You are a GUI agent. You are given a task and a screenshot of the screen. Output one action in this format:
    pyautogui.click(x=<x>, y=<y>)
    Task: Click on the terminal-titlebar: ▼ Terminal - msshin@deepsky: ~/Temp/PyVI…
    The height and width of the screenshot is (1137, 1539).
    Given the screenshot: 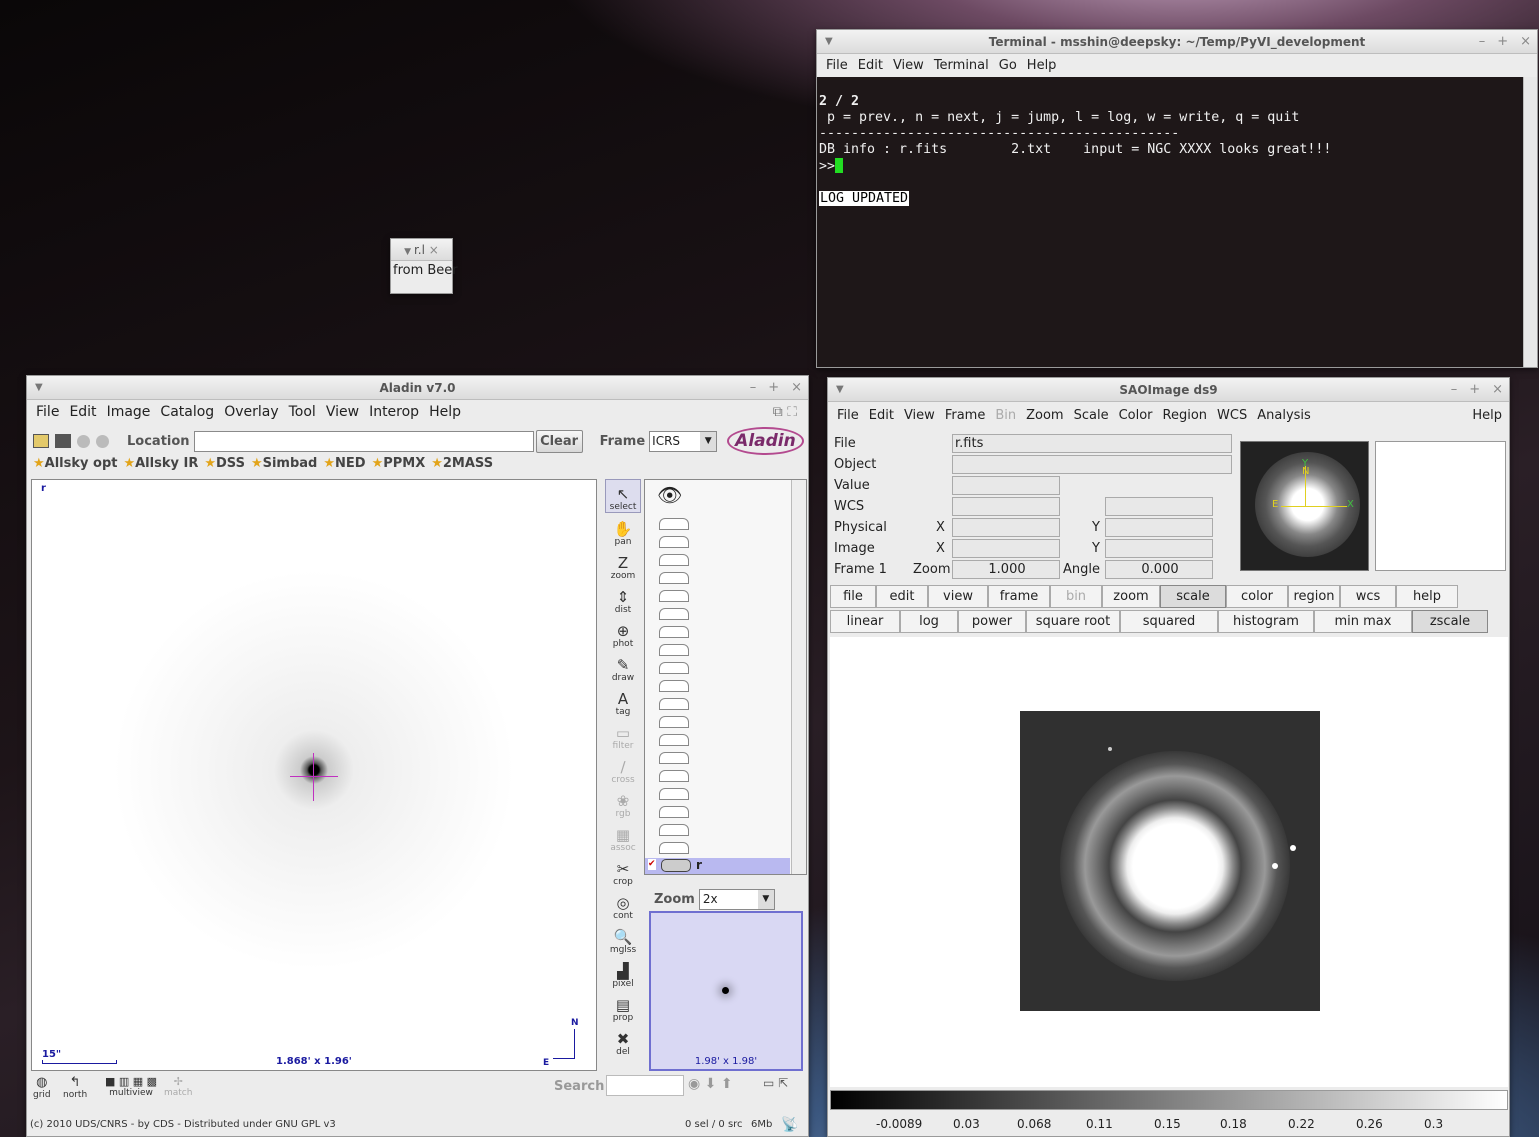 What is the action you would take?
    pyautogui.click(x=1177, y=42)
    